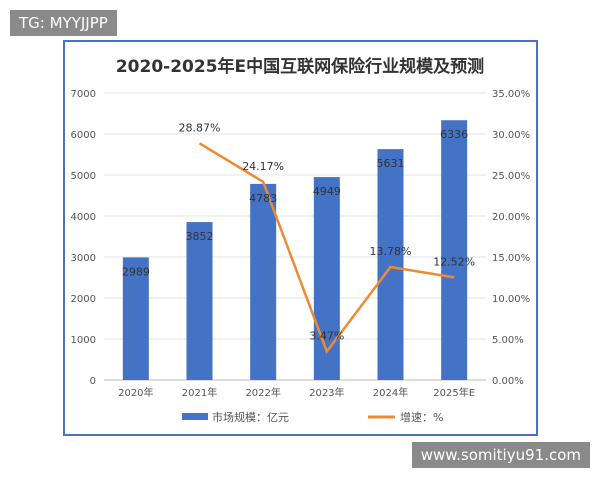 The width and height of the screenshot is (600, 480). Describe the element at coordinates (195, 416) in the screenshot. I see `legend-bar-swatch` at that location.